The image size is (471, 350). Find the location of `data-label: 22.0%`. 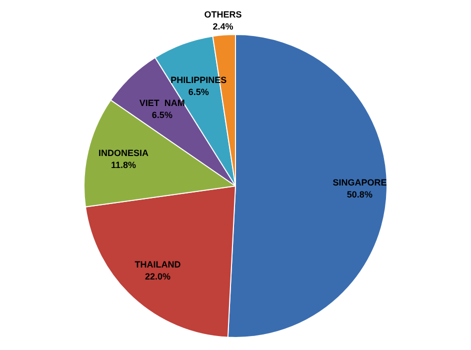

data-label: 22.0% is located at coordinates (157, 276).